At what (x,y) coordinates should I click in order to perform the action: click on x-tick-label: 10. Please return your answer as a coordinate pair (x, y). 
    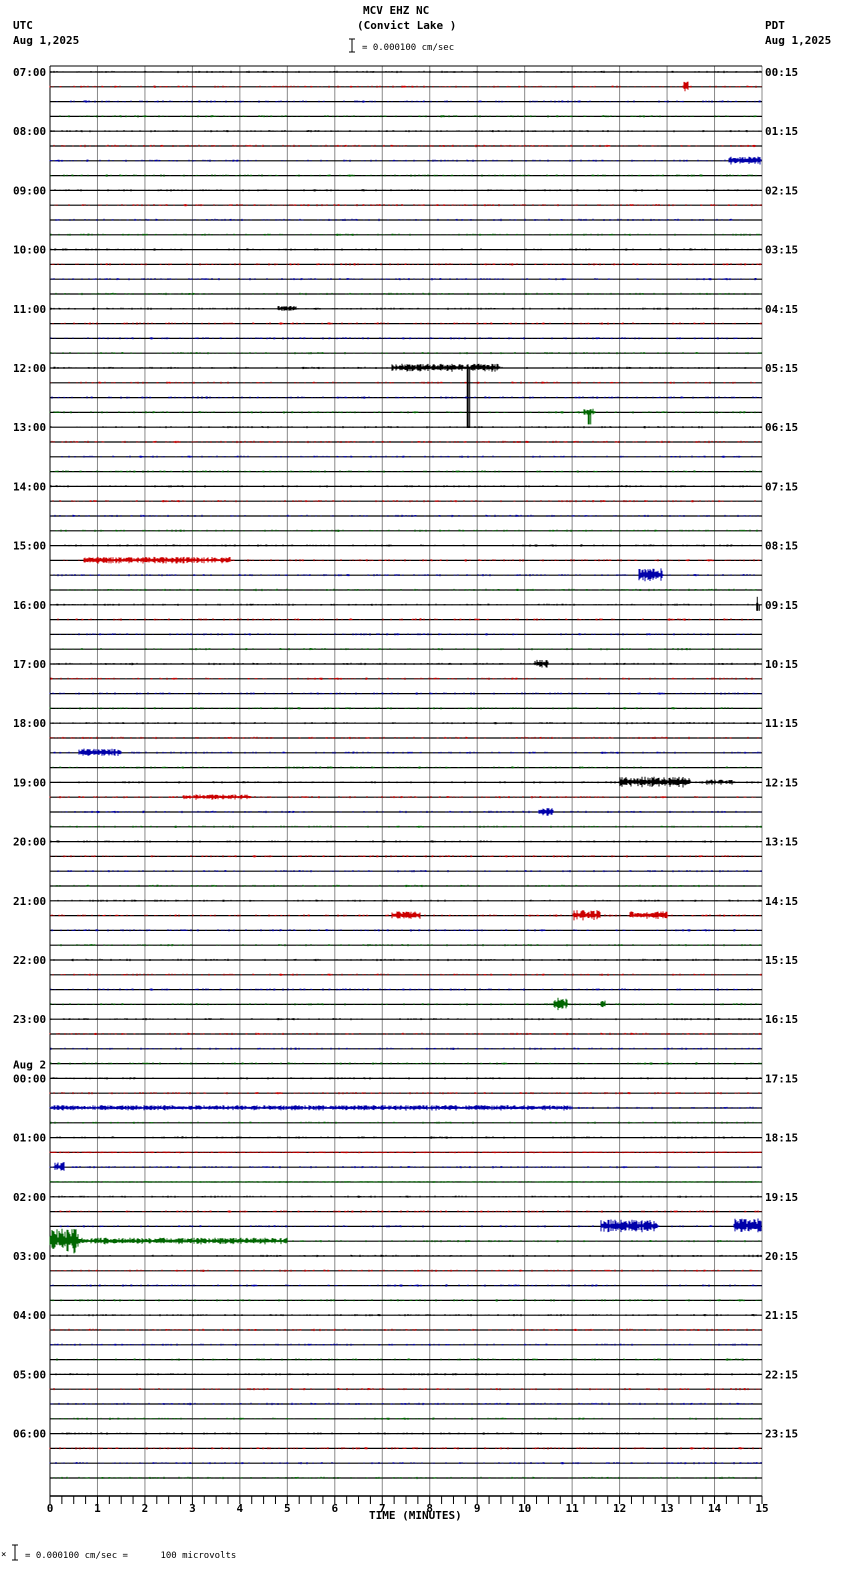
    Looking at the image, I should click on (524, 1508).